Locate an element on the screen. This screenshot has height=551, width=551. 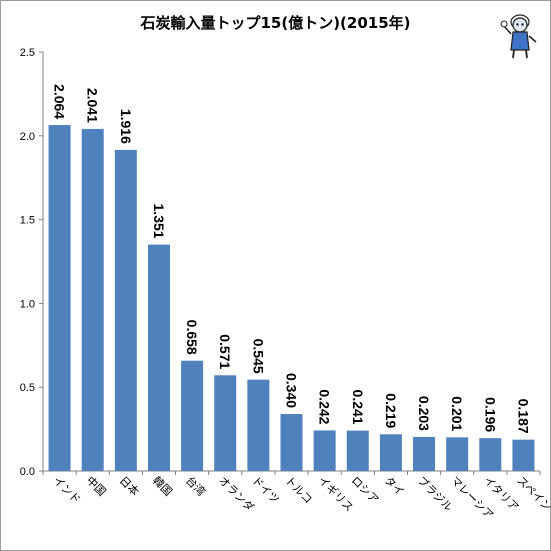
y-tick-label: 0.0 is located at coordinates (27, 472).